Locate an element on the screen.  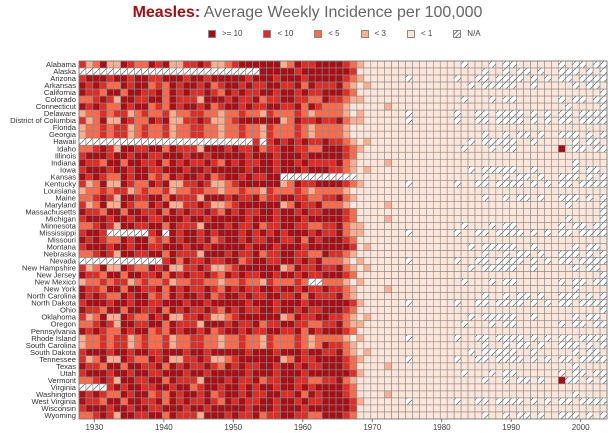
legend-swatch is located at coordinates (212, 33).